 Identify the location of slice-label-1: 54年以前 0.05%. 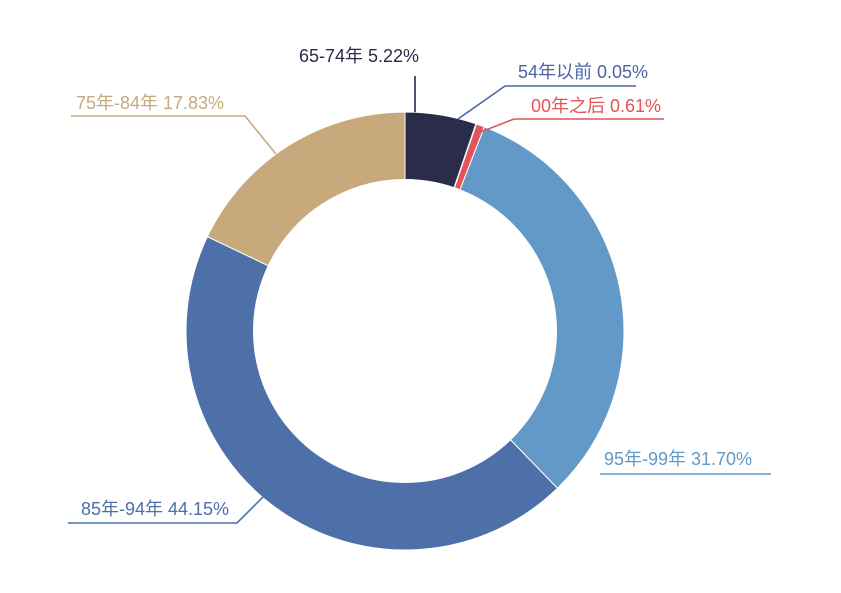
(583, 72).